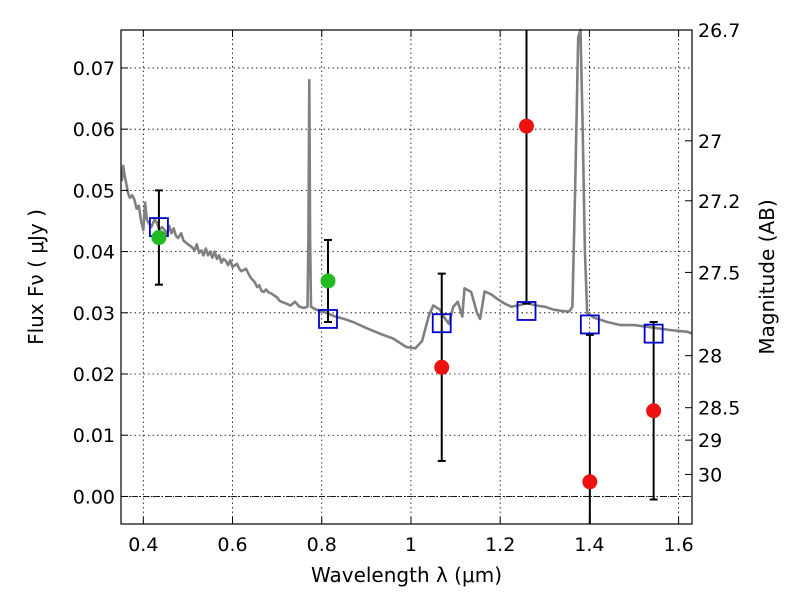  Describe the element at coordinates (94, 314) in the screenshot. I see `y-tick-label: 0.03` at that location.